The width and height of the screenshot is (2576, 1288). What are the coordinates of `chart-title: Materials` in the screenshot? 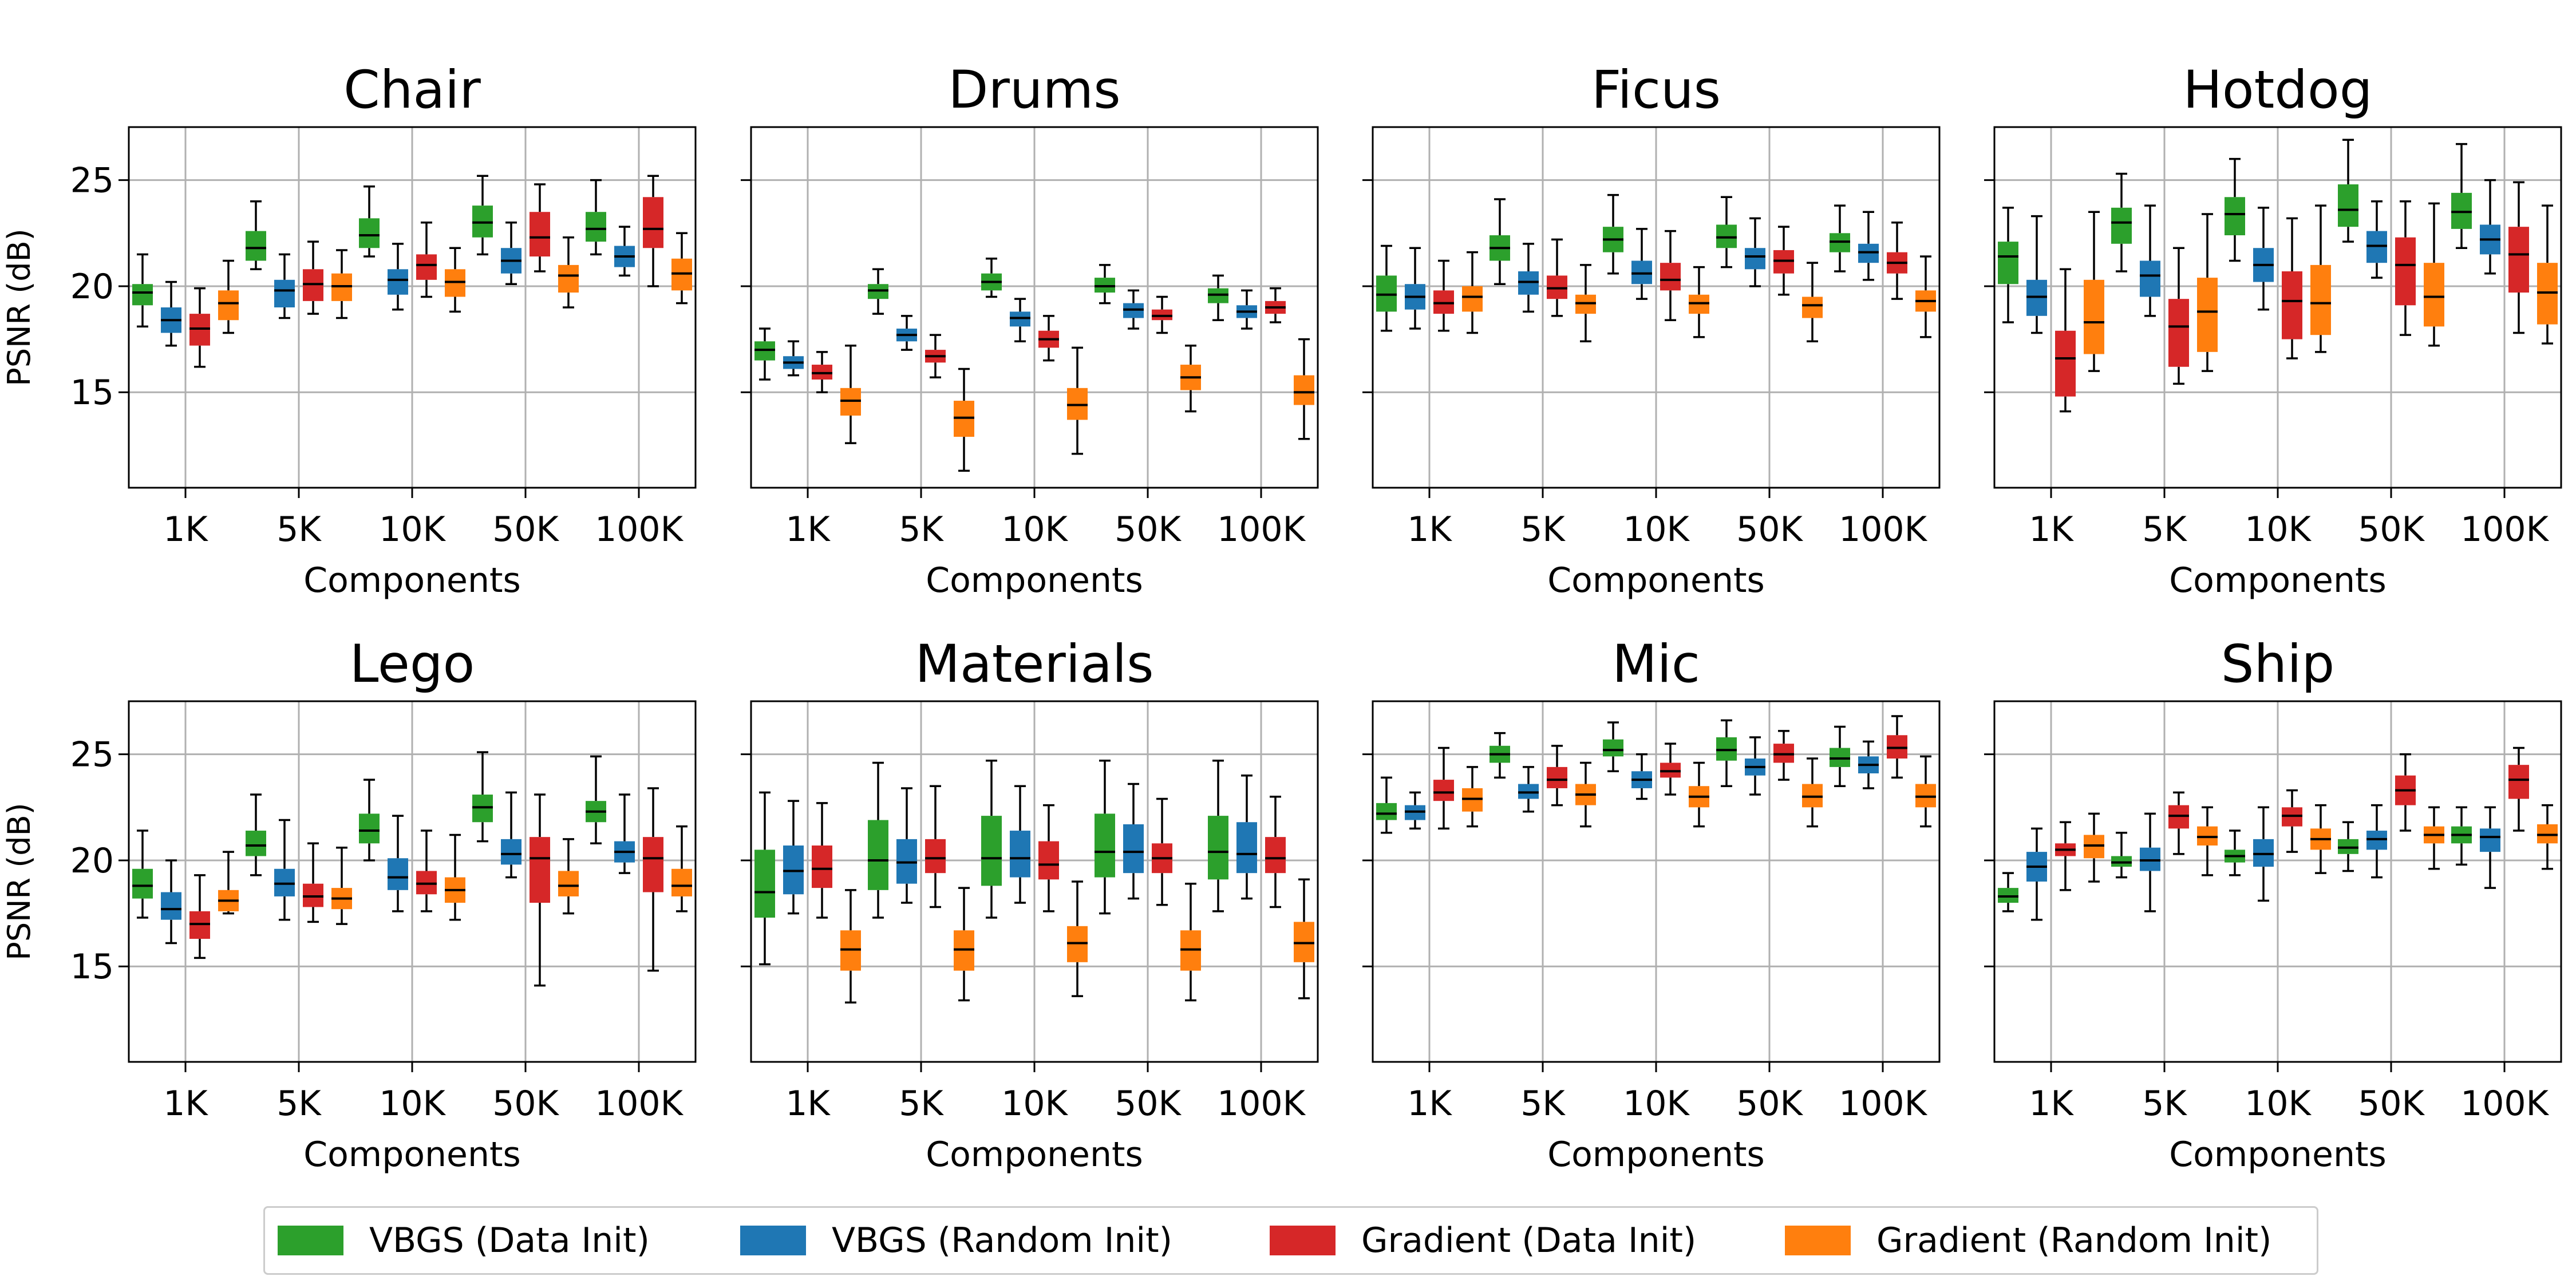 It's located at (1034, 664).